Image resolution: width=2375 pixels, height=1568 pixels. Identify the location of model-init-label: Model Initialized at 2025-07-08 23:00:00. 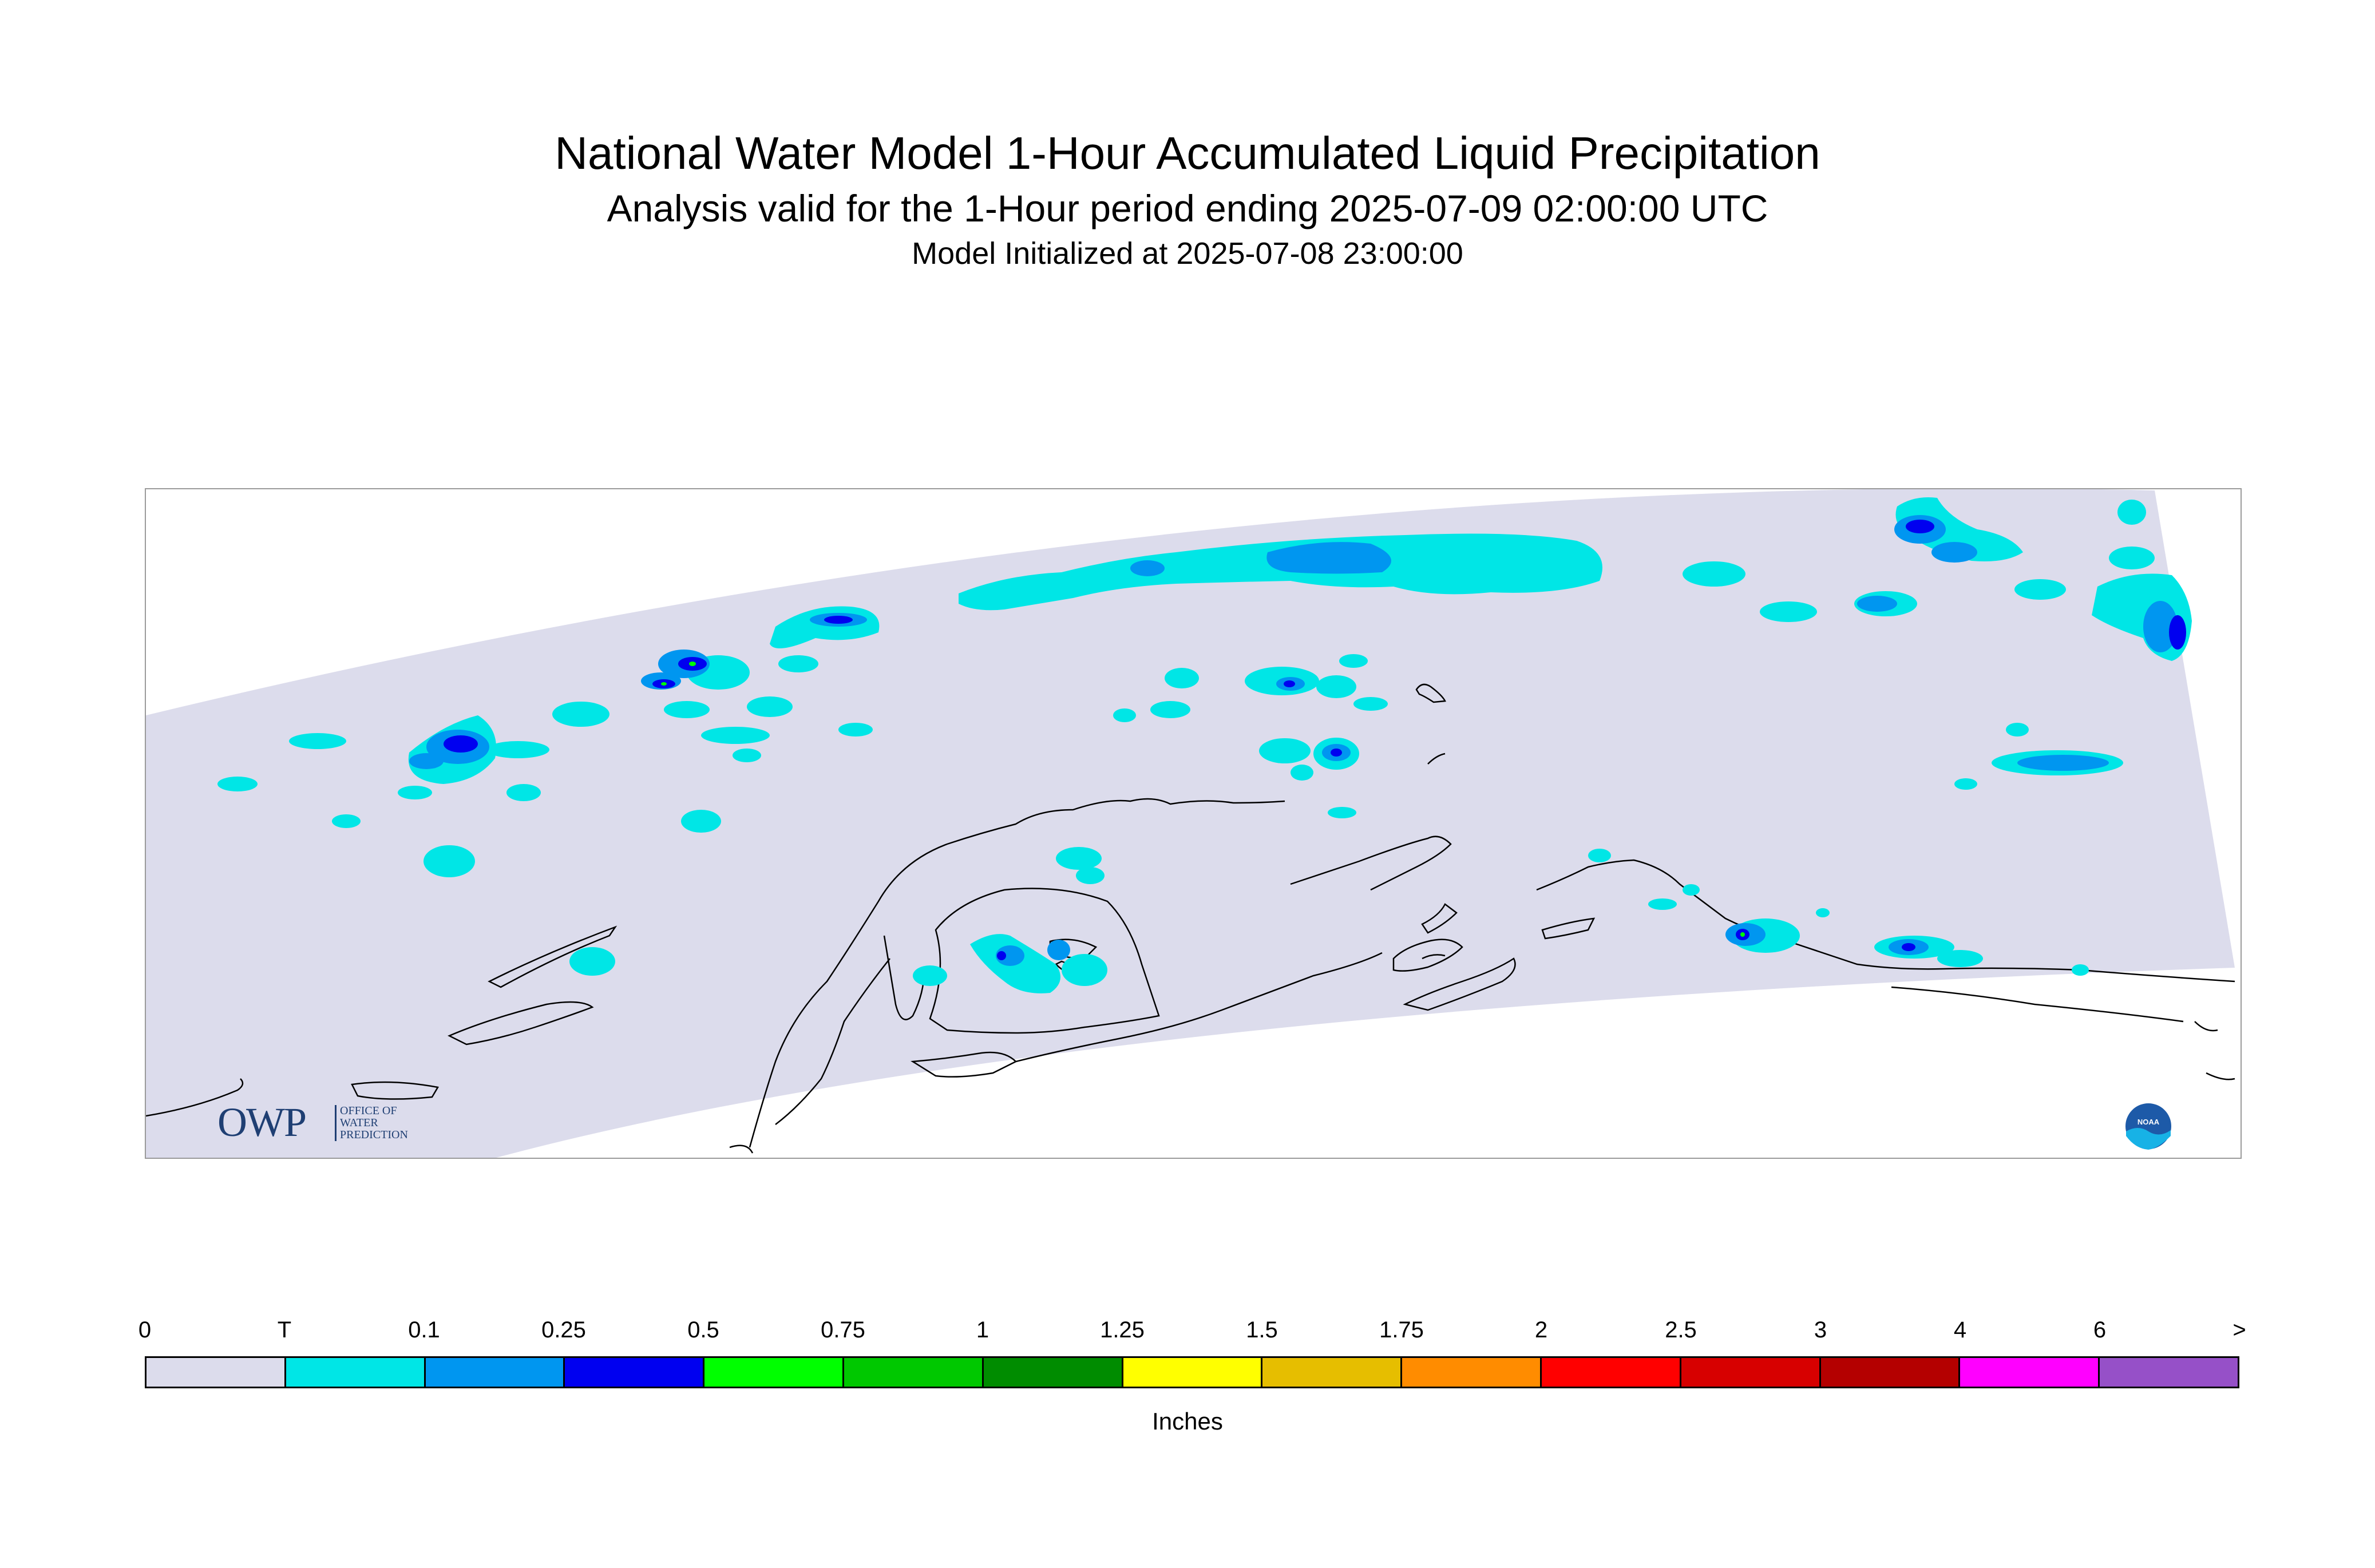
(1187, 253).